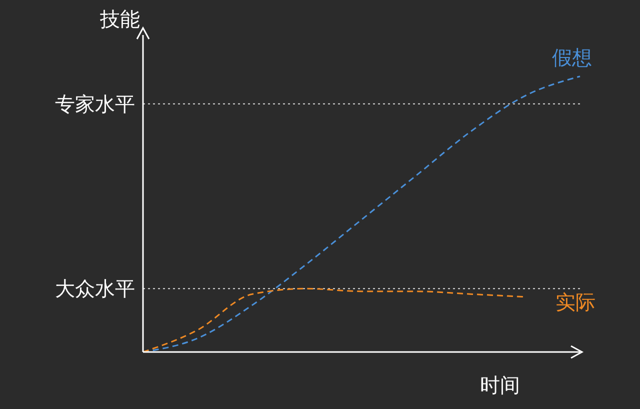  Describe the element at coordinates (500, 385) in the screenshot. I see `x-axis-title: 时间` at that location.